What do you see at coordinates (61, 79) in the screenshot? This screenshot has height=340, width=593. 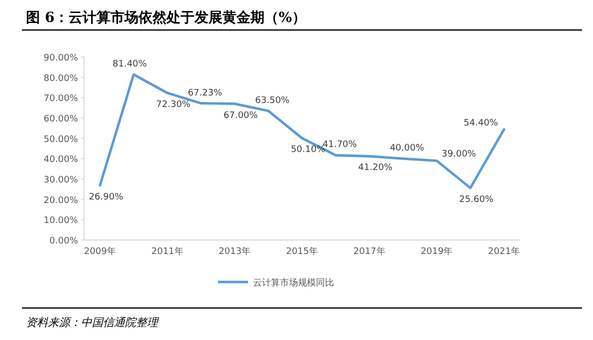 I see `y-tick-label: 80.00%` at bounding box center [61, 79].